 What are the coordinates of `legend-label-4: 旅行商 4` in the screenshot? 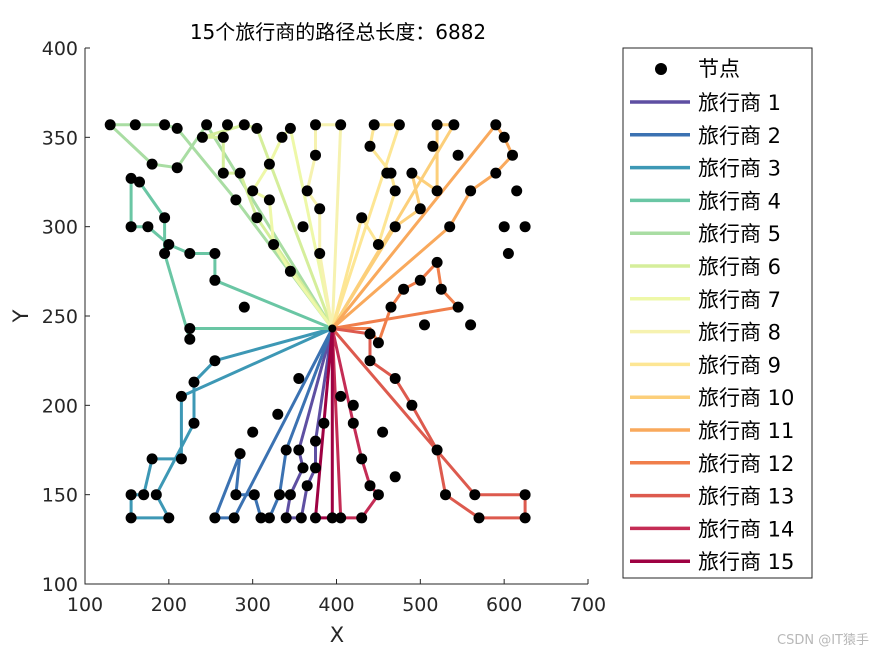 It's located at (739, 201).